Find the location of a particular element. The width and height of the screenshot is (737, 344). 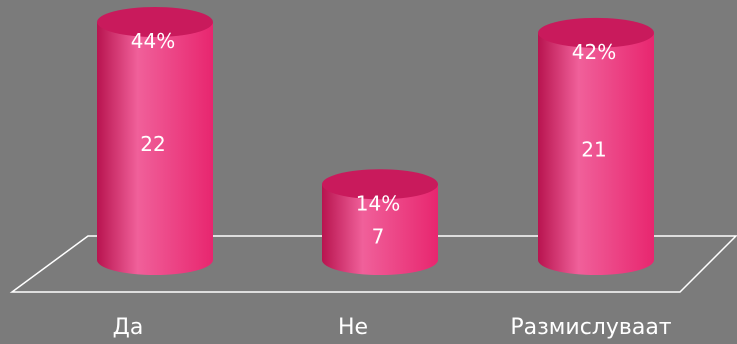

percent-label: 42% is located at coordinates (594, 52).